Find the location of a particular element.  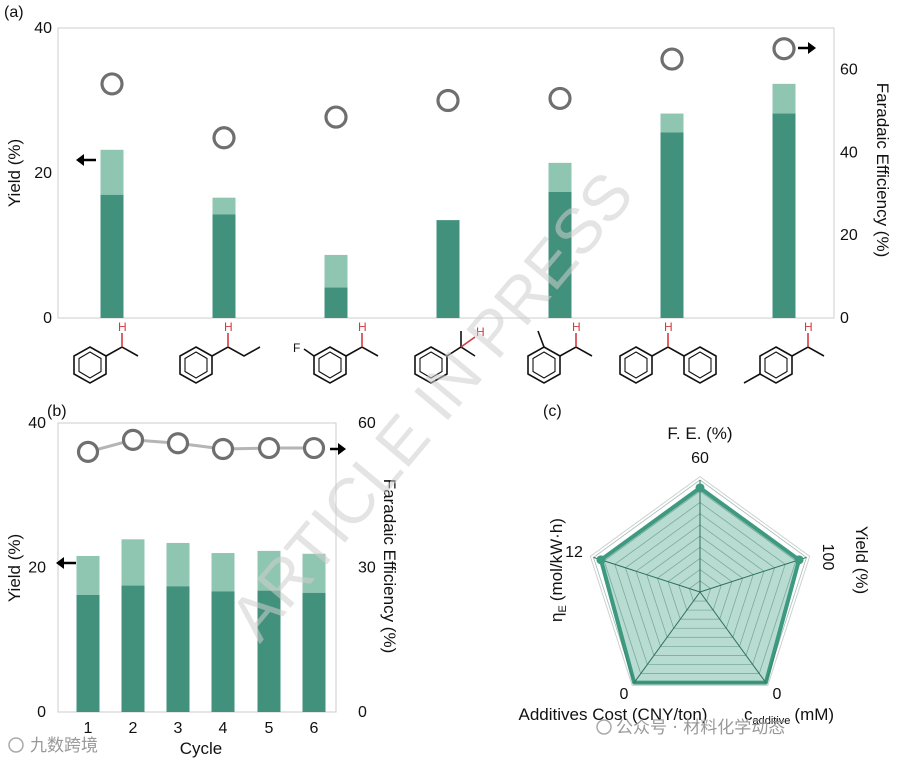

radar-axis-label-eta: ηE (mol/kW·h) is located at coordinates (558, 570).